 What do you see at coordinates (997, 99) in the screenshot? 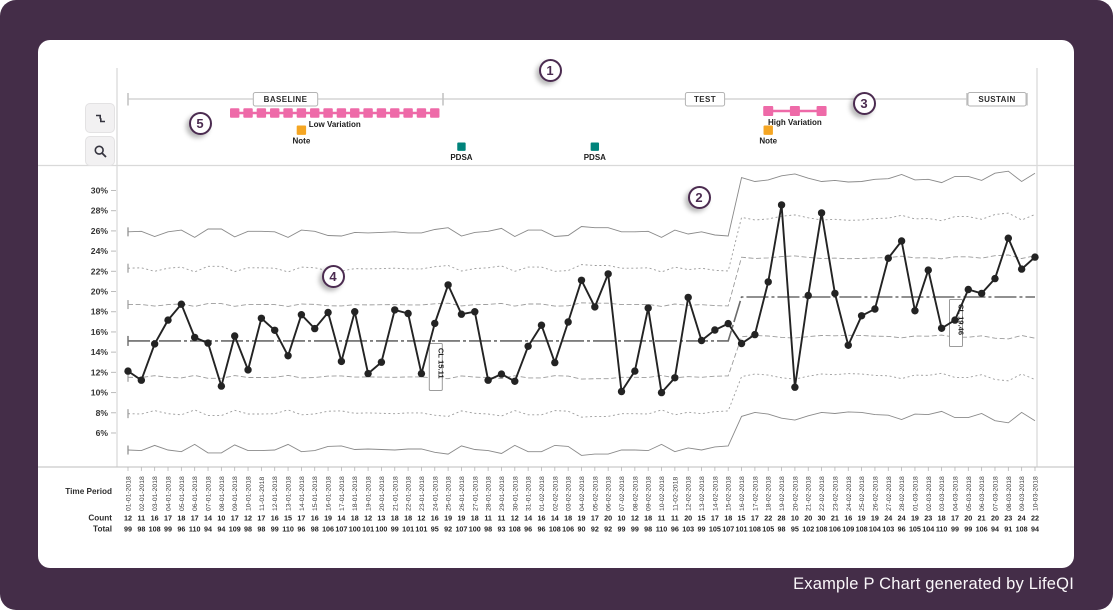
I see `period-label-sustain: SUSTAIN` at bounding box center [997, 99].